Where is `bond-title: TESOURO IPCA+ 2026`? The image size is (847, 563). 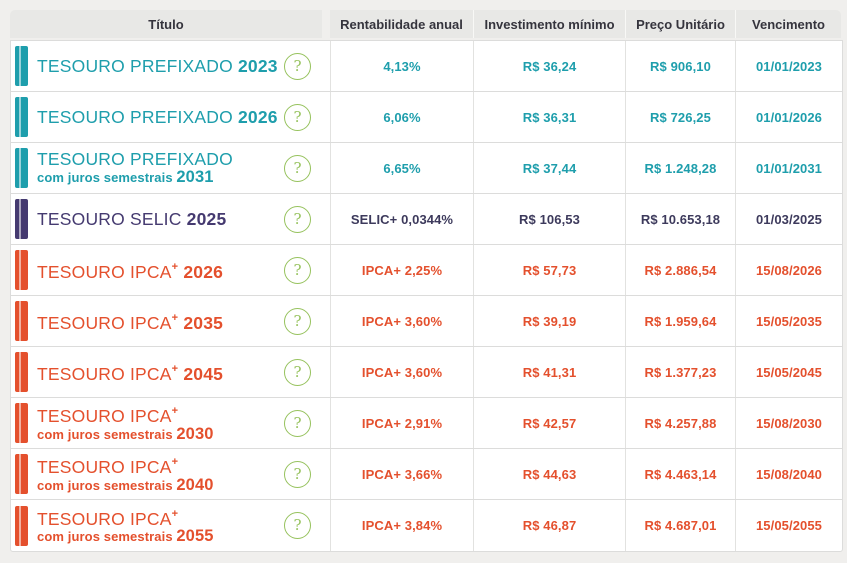 bond-title: TESOURO IPCA+ 2026 is located at coordinates (130, 271).